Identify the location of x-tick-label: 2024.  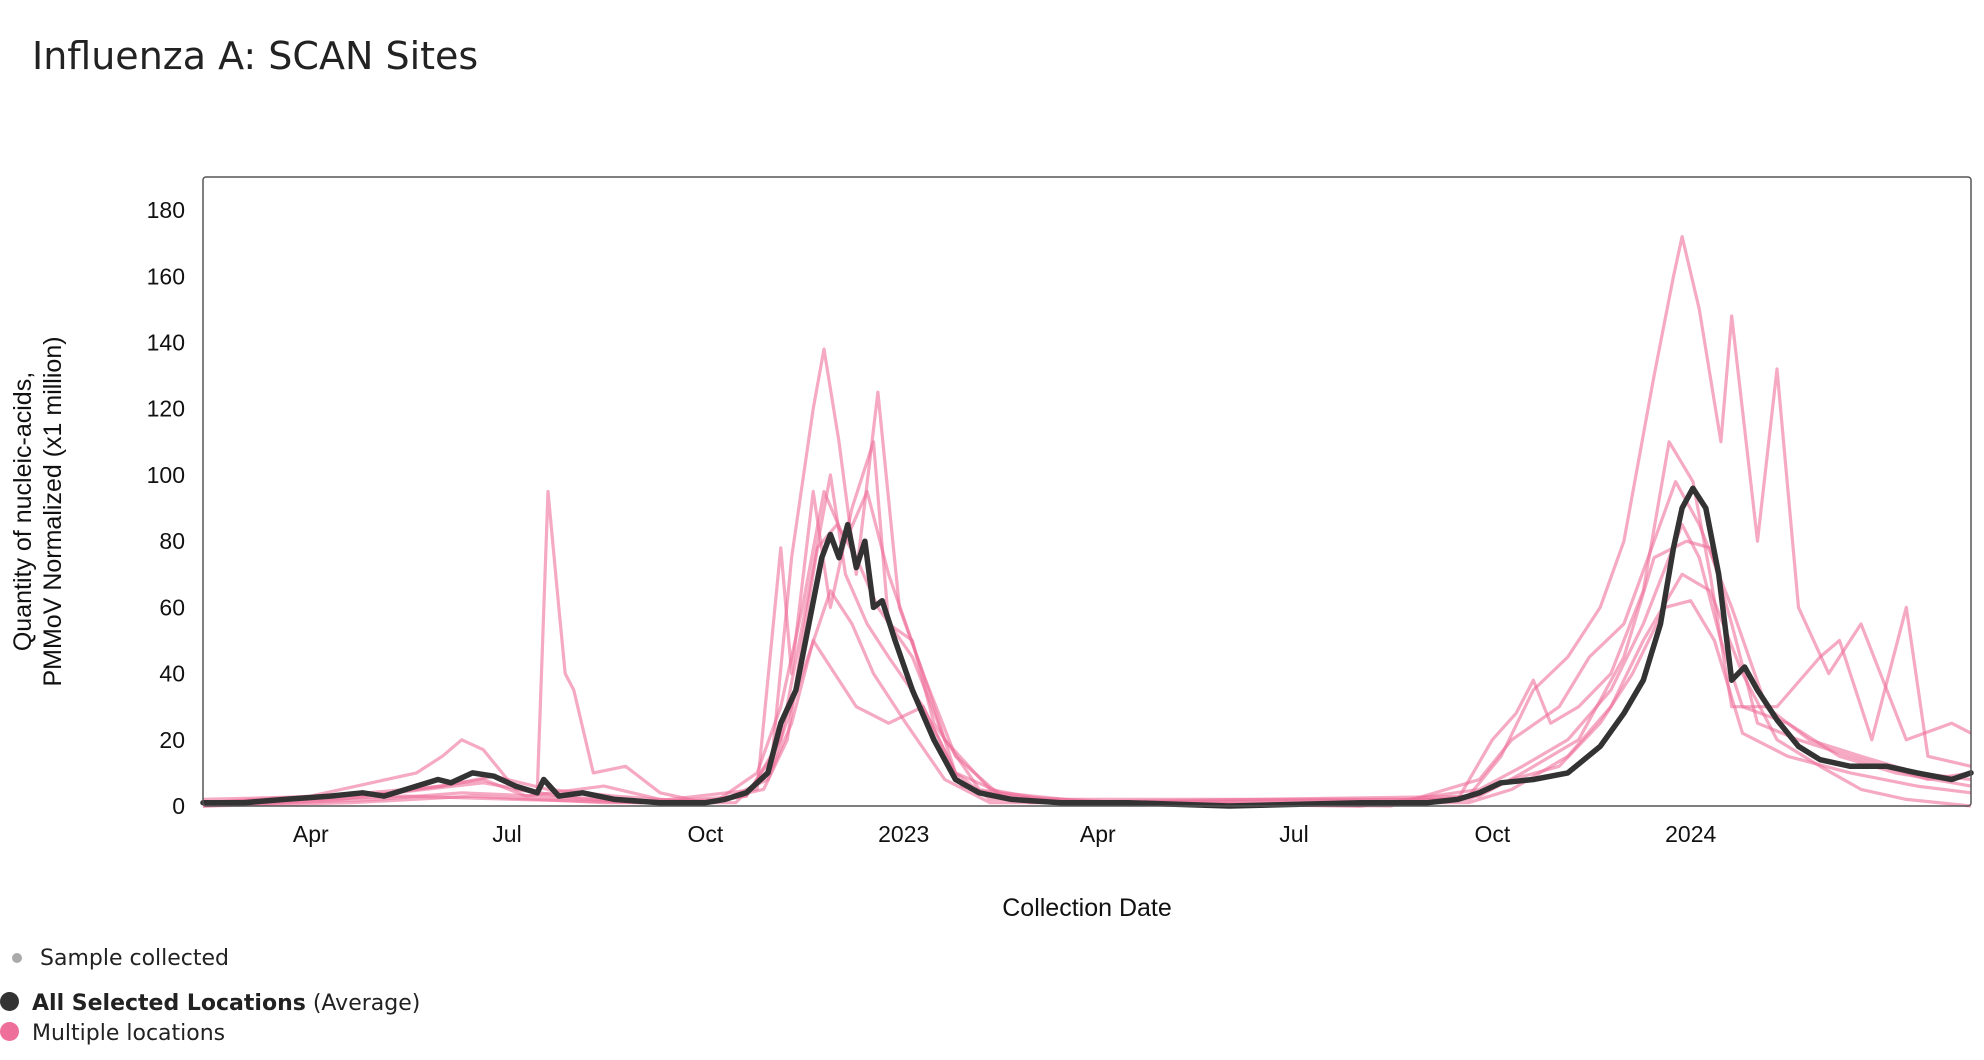
(1690, 834).